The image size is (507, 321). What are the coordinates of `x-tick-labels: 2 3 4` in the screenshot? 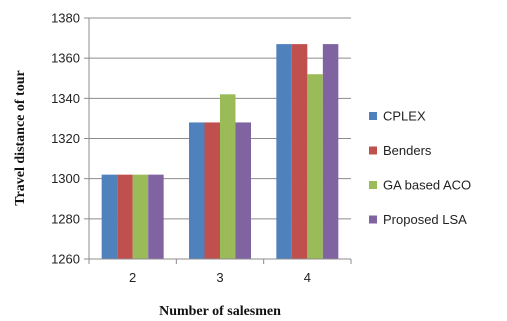 It's located at (220, 272).